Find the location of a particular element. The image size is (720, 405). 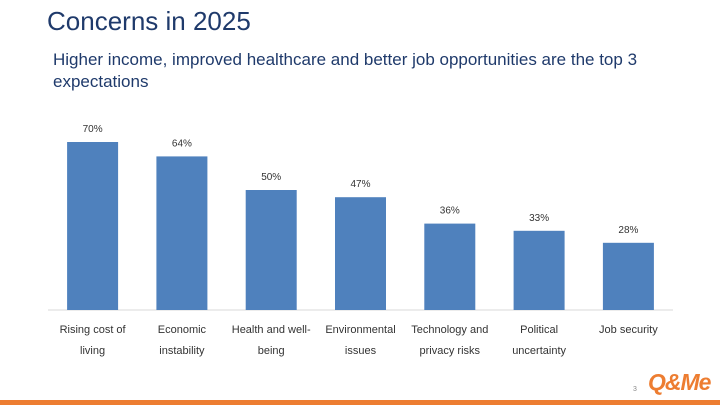

bar-value-label-0: 70% is located at coordinates (93, 129).